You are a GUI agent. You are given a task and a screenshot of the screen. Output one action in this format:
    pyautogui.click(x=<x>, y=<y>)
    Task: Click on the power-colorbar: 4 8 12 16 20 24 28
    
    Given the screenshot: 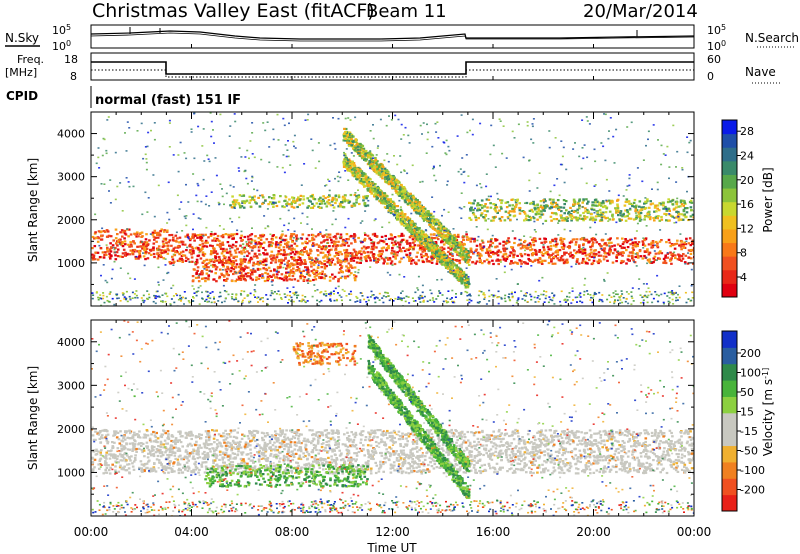 What is the action you would take?
    pyautogui.click(x=737, y=208)
    